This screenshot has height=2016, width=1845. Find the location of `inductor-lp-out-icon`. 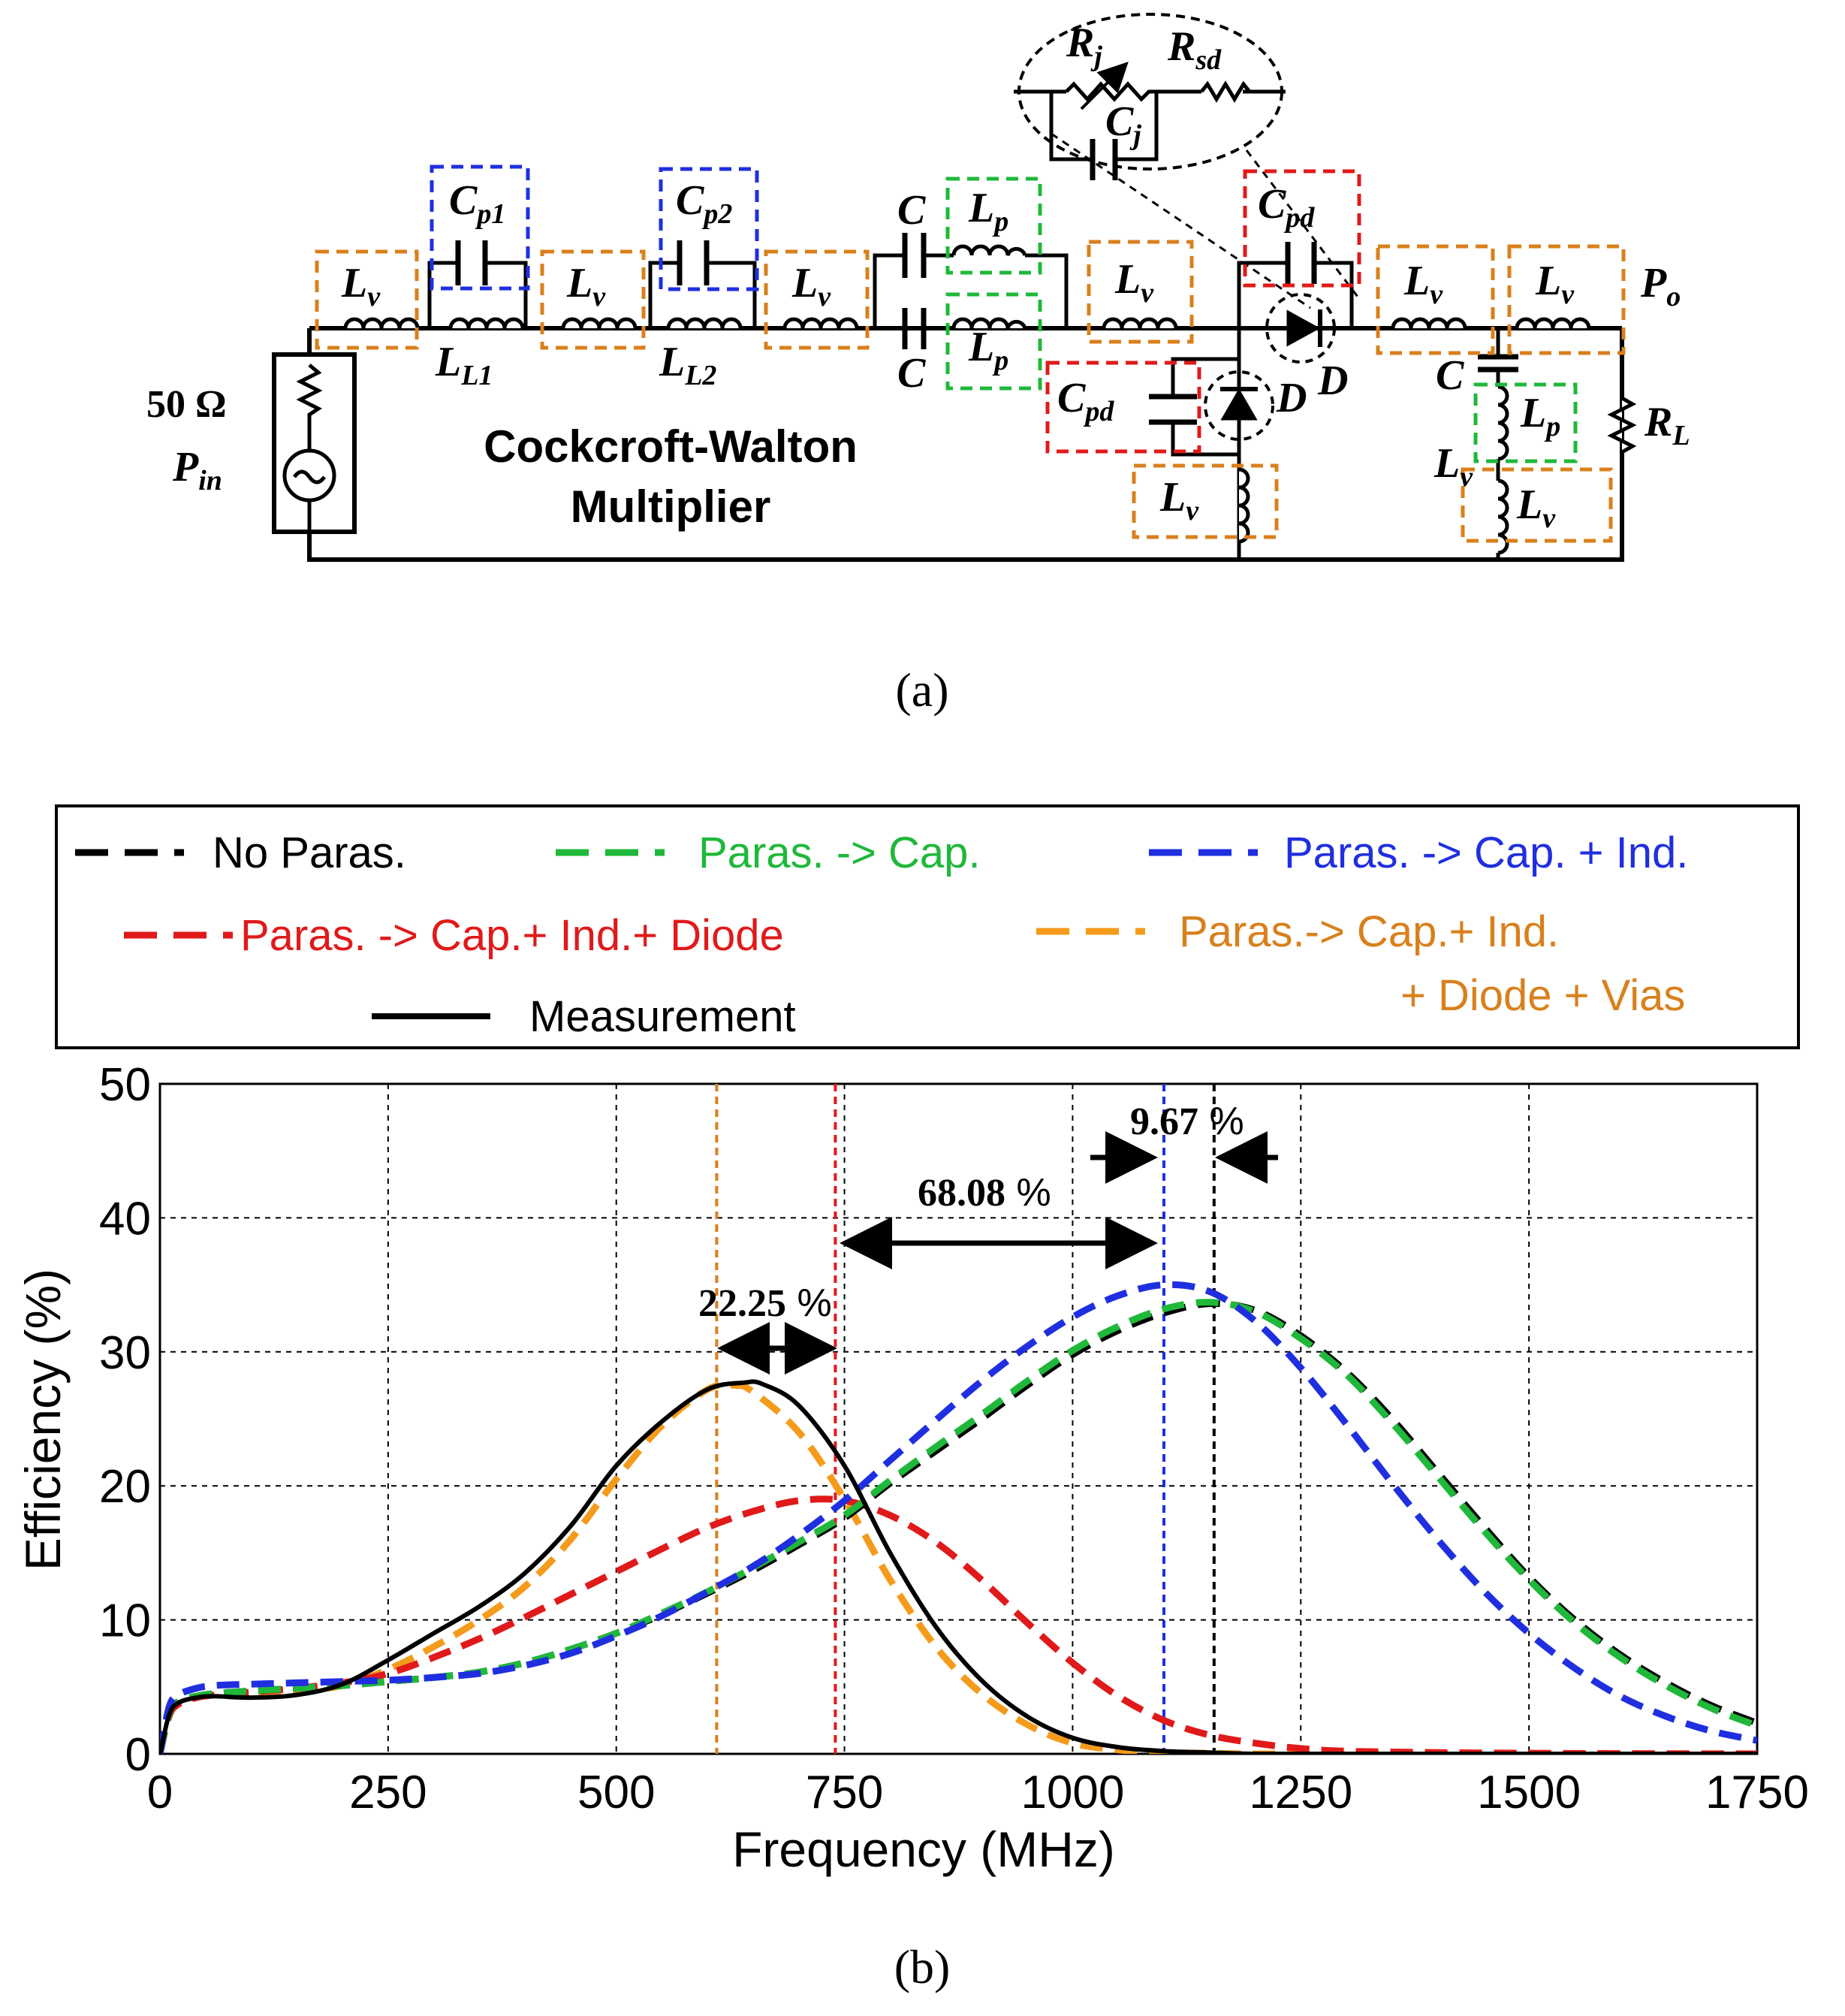

inductor-lp-out-icon is located at coordinates (1503, 423).